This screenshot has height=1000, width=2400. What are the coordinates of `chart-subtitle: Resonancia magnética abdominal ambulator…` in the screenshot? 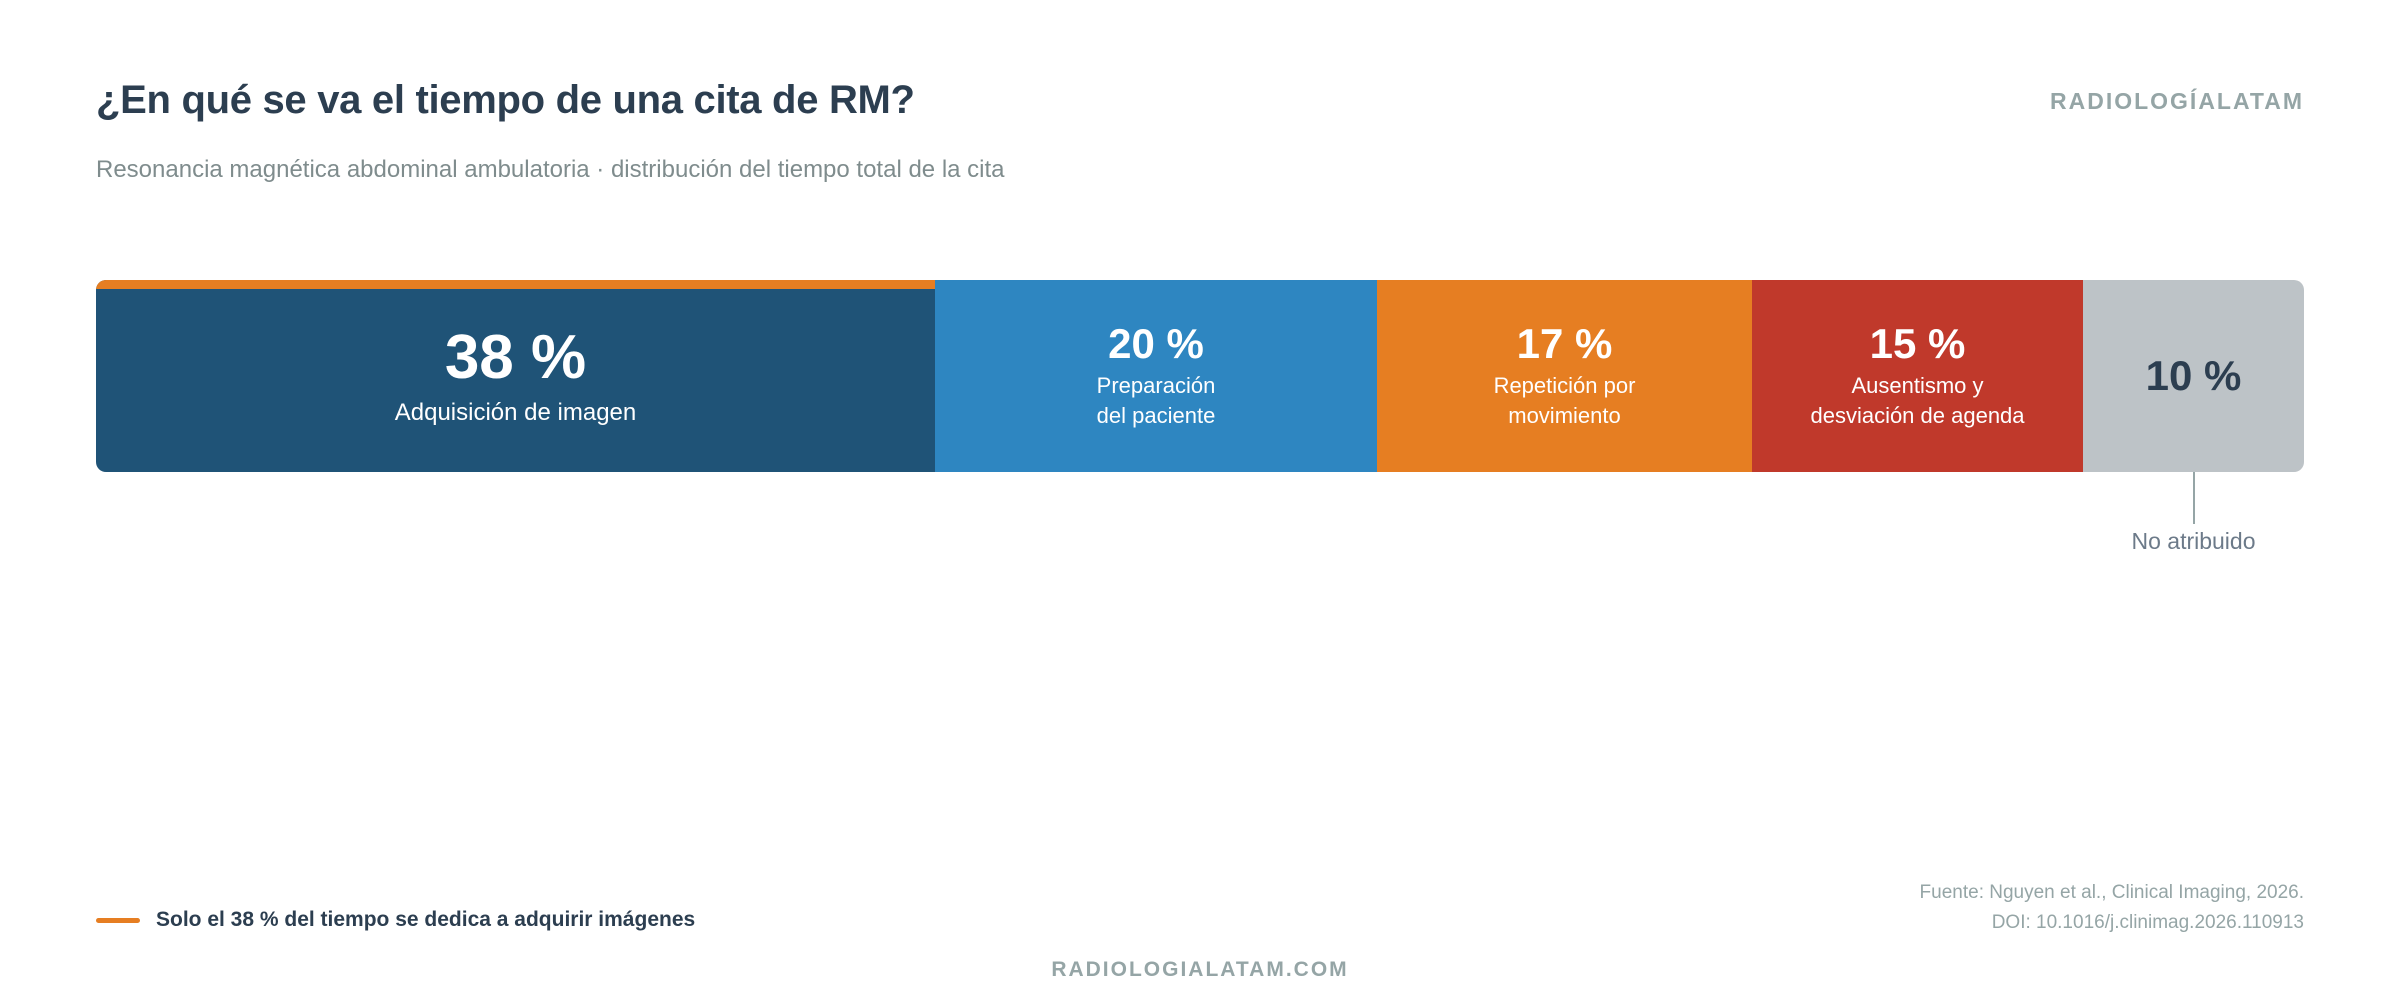 It's located at (550, 169).